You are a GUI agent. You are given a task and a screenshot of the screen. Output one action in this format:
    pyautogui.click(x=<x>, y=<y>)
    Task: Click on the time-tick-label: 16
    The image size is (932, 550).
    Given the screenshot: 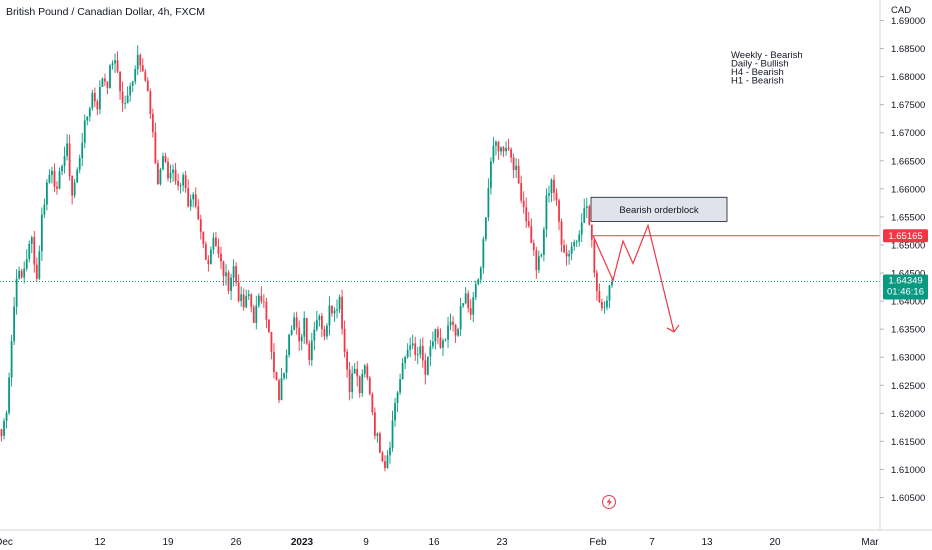 What is the action you would take?
    pyautogui.click(x=434, y=542)
    